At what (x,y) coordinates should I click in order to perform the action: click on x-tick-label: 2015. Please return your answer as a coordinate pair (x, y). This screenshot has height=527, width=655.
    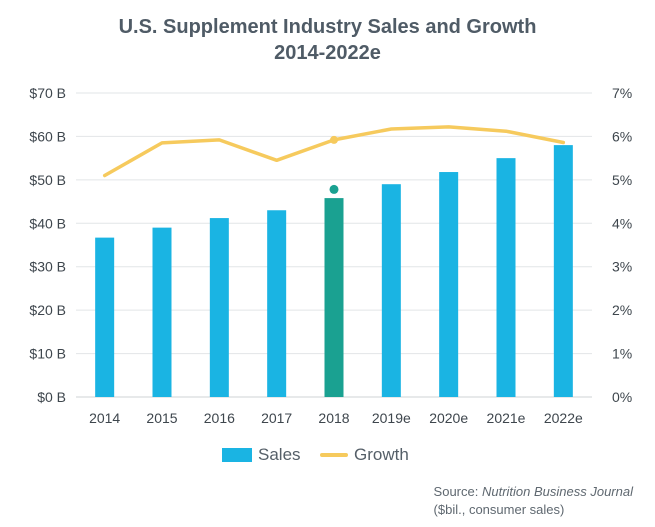
    Looking at the image, I should click on (161, 418).